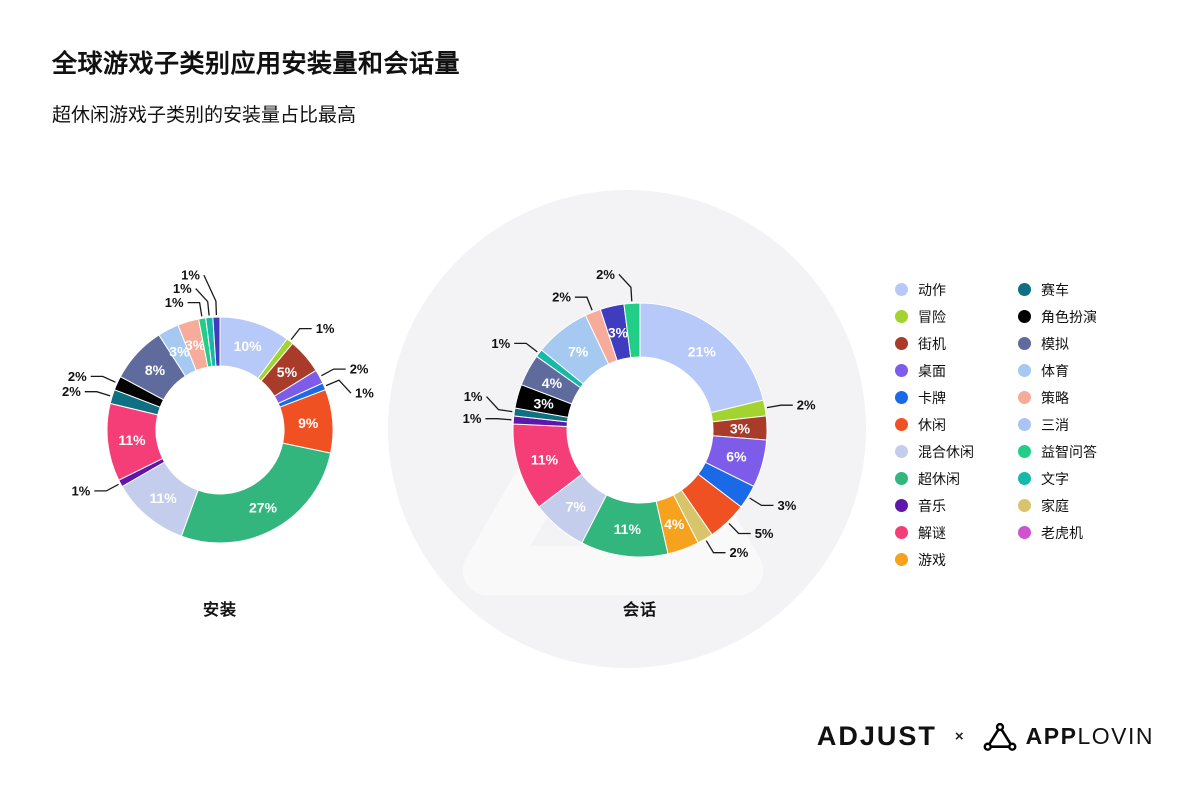 The image size is (1200, 800). What do you see at coordinates (1055, 505) in the screenshot?
I see `legend-label: 家庭` at bounding box center [1055, 505].